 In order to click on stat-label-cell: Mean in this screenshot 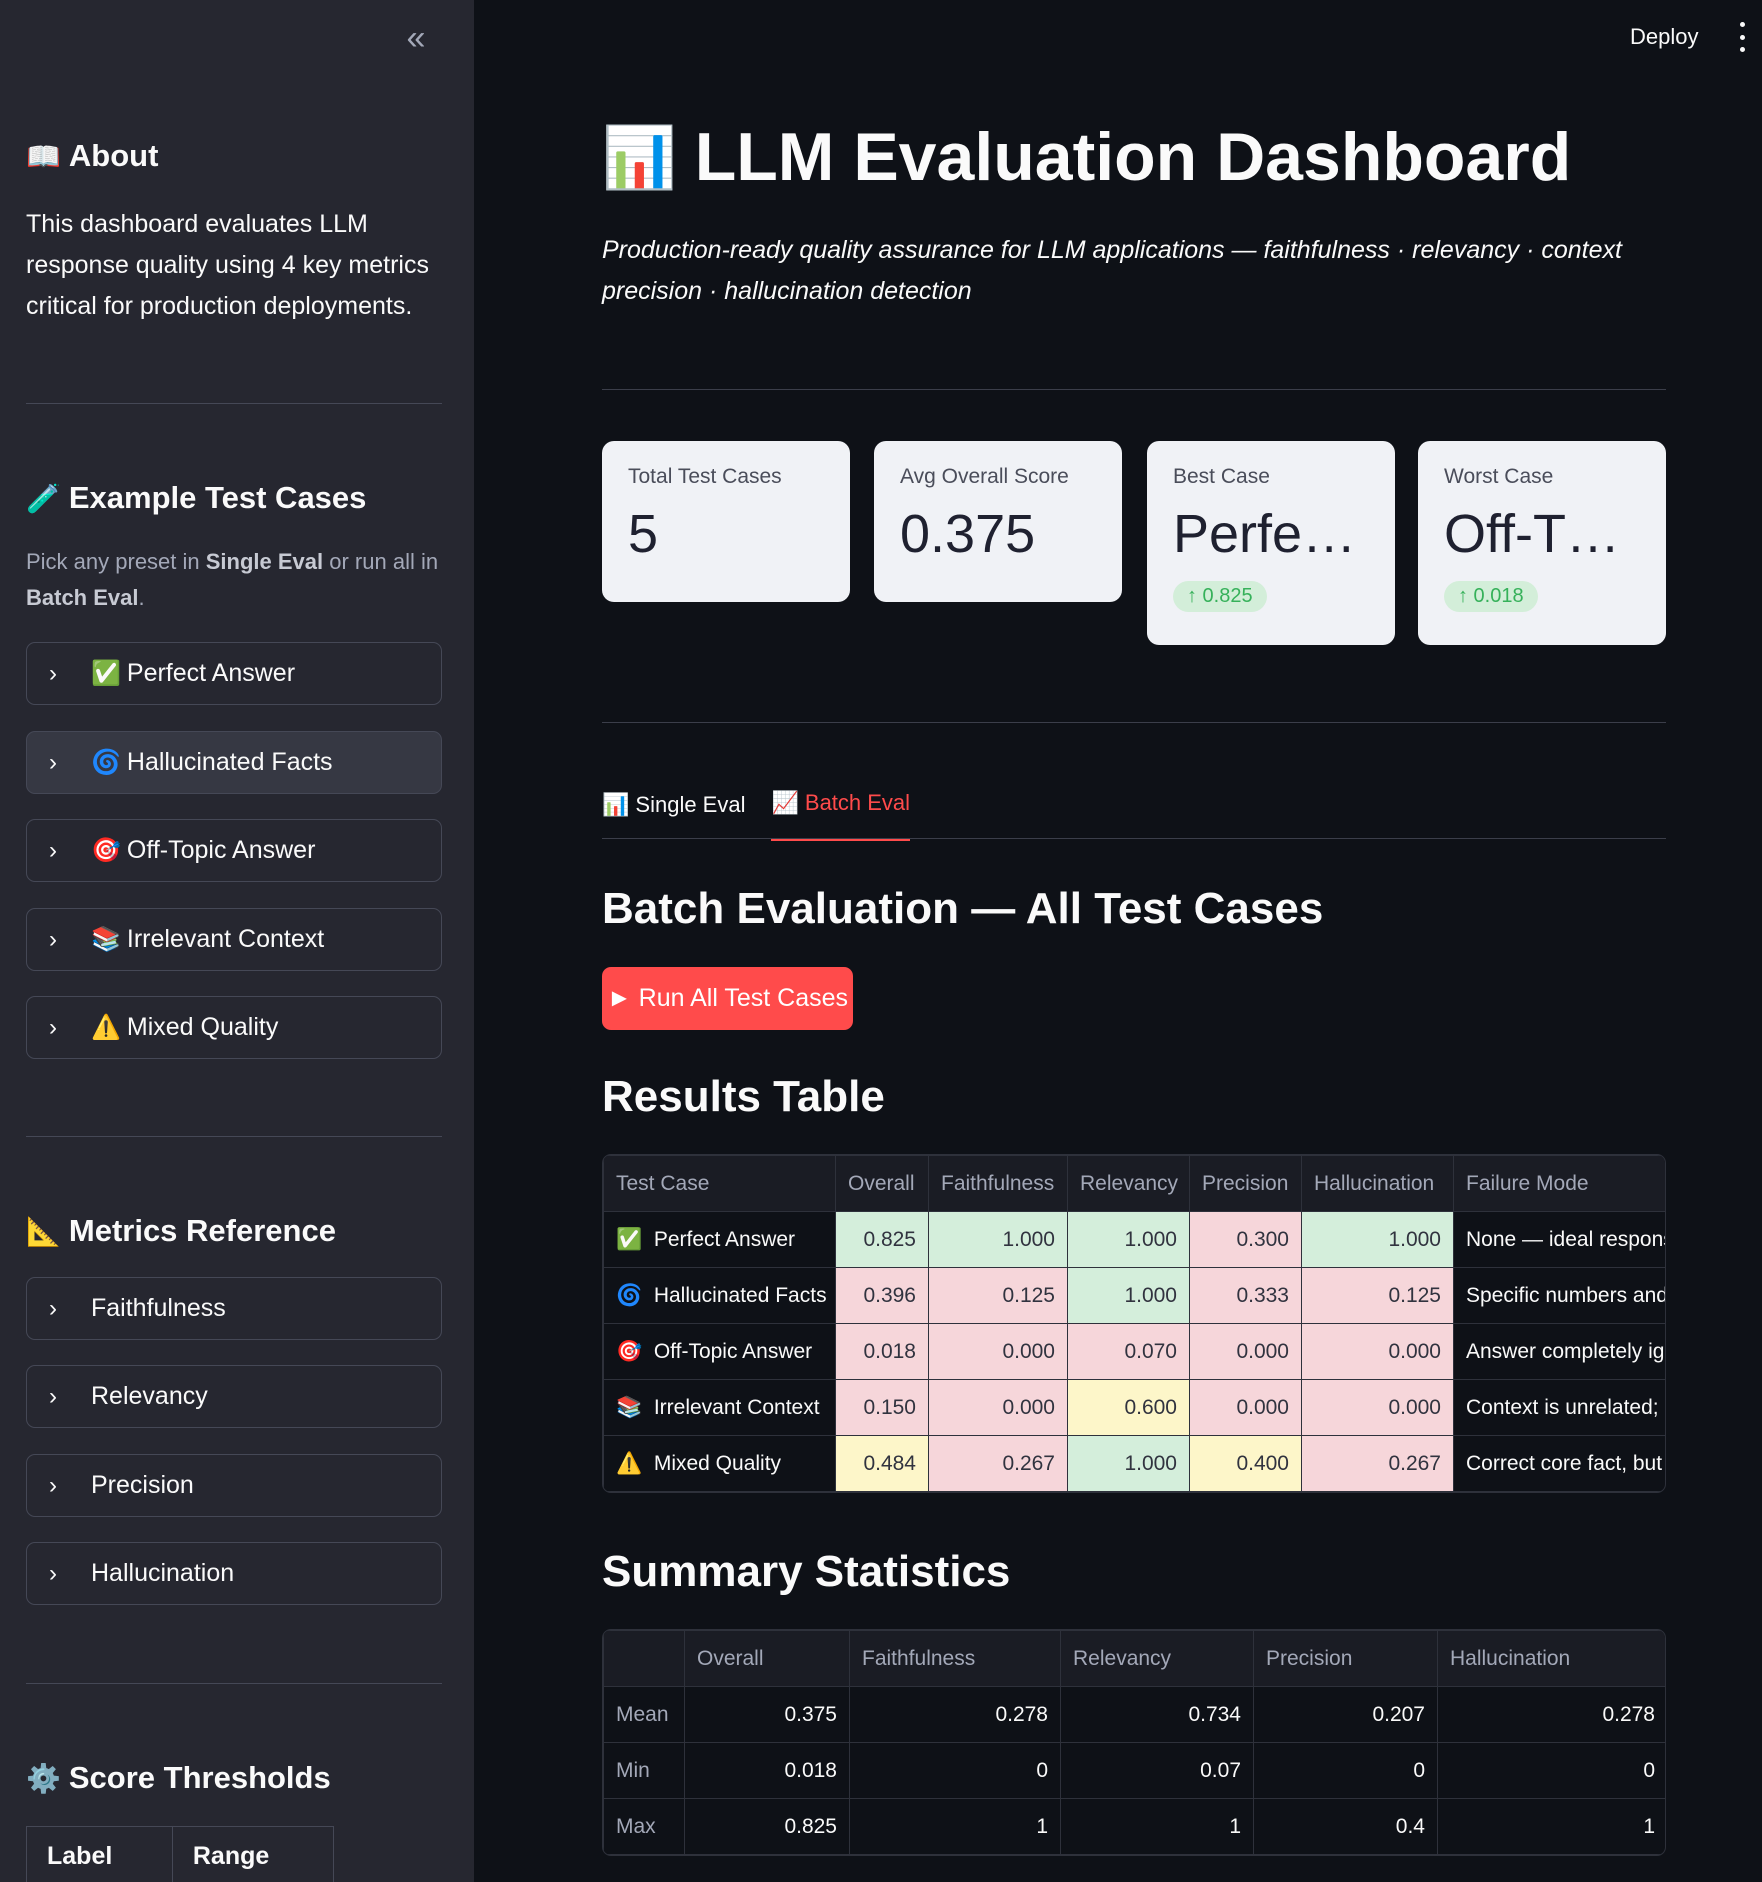, I will do `click(644, 1714)`.